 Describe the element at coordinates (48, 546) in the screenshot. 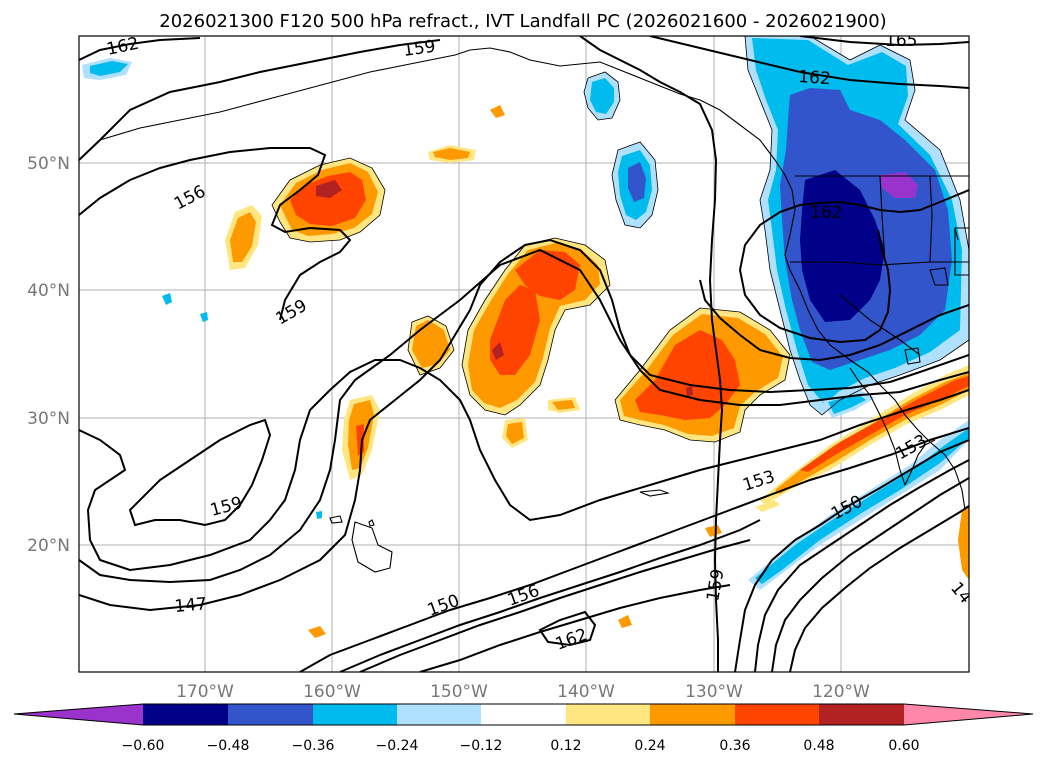

I see `lat-label: 20°N` at that location.